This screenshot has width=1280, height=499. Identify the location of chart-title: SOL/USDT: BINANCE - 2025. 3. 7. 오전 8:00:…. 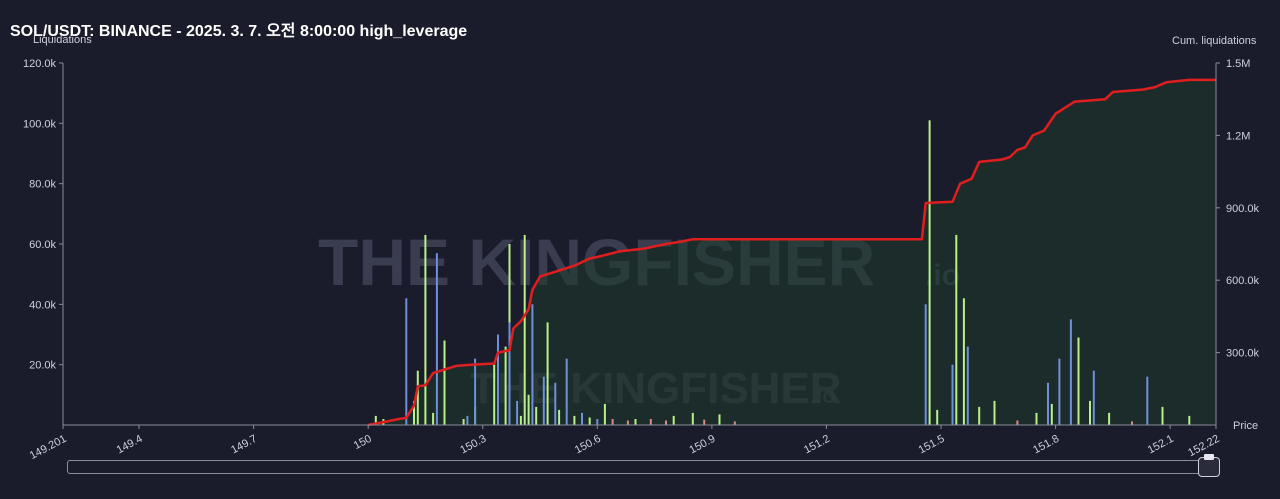
(239, 31).